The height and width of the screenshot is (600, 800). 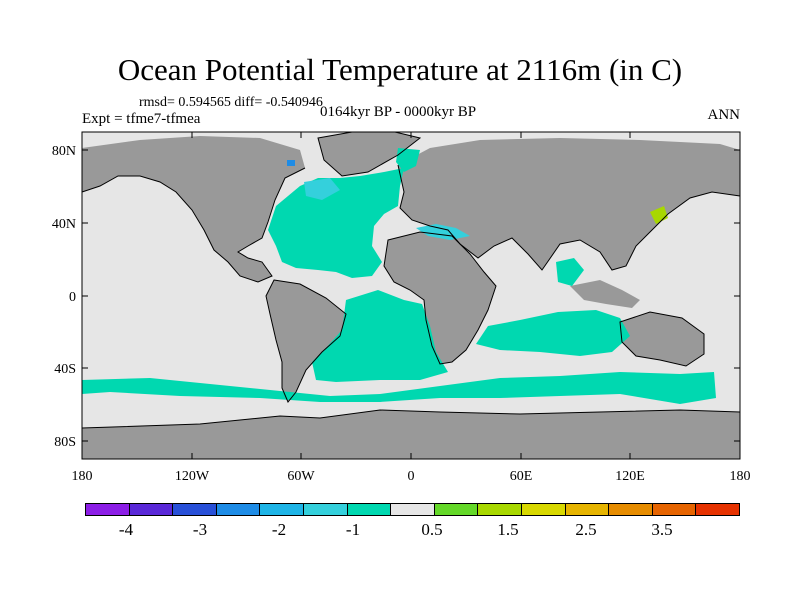 I want to click on anomaly-nordic-seas, so click(x=408, y=160).